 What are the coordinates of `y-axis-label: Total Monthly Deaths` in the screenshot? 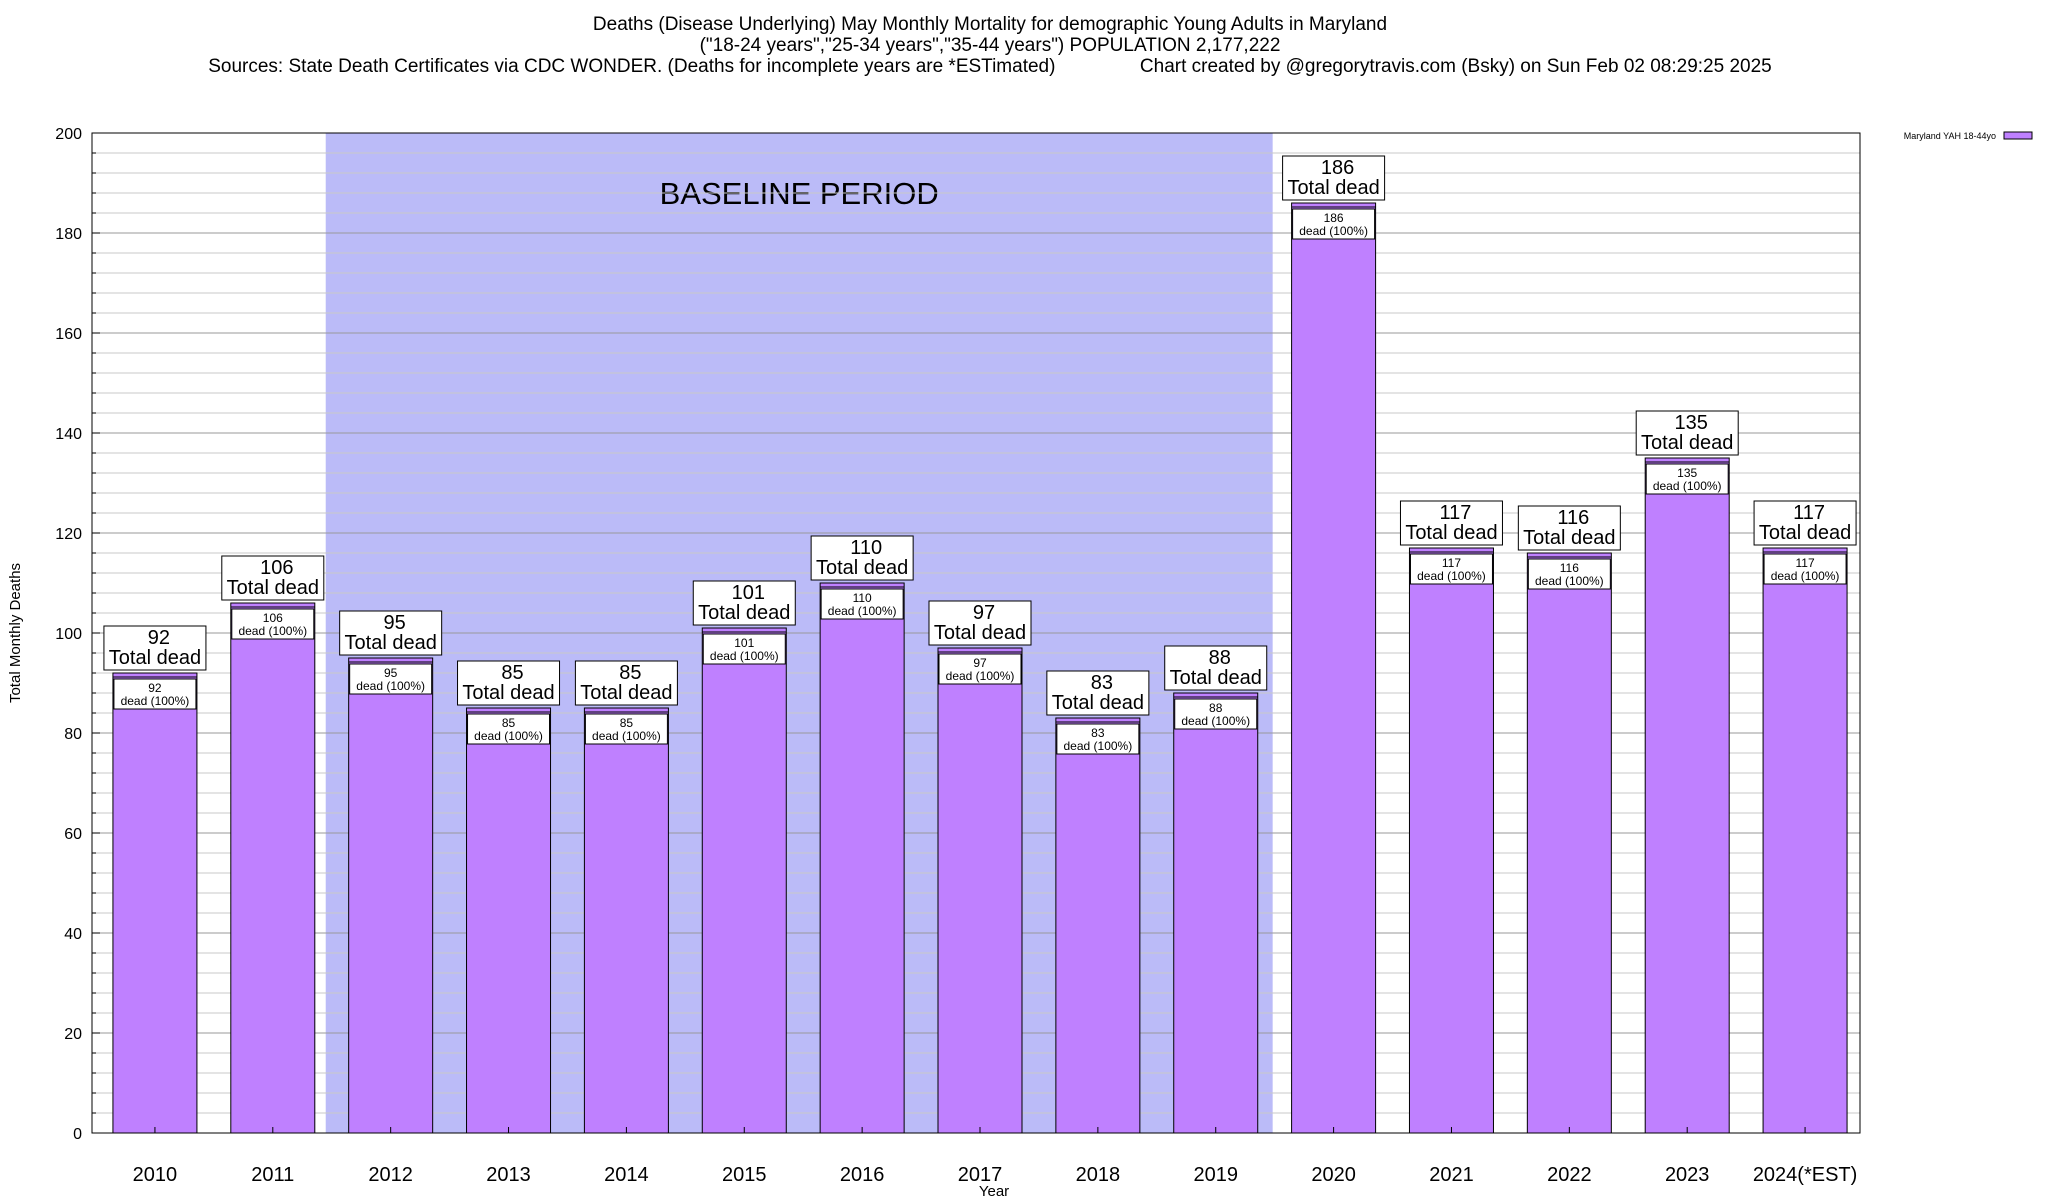 It's located at (15, 633).